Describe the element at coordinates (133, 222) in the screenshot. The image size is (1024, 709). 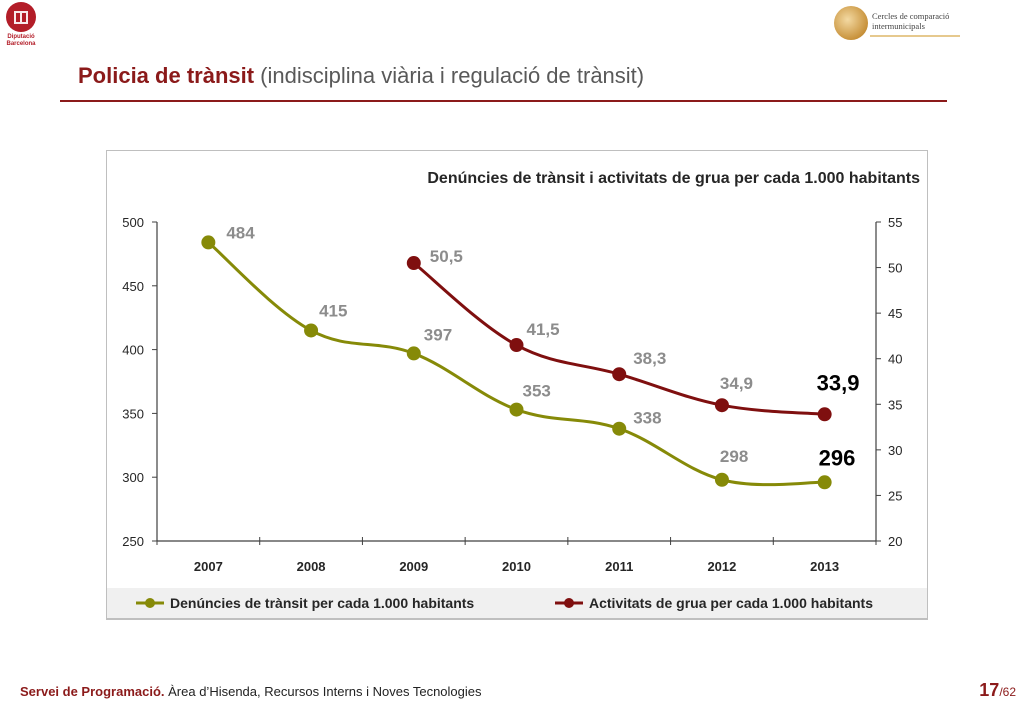
I see `y-left-tick-label: 500` at that location.